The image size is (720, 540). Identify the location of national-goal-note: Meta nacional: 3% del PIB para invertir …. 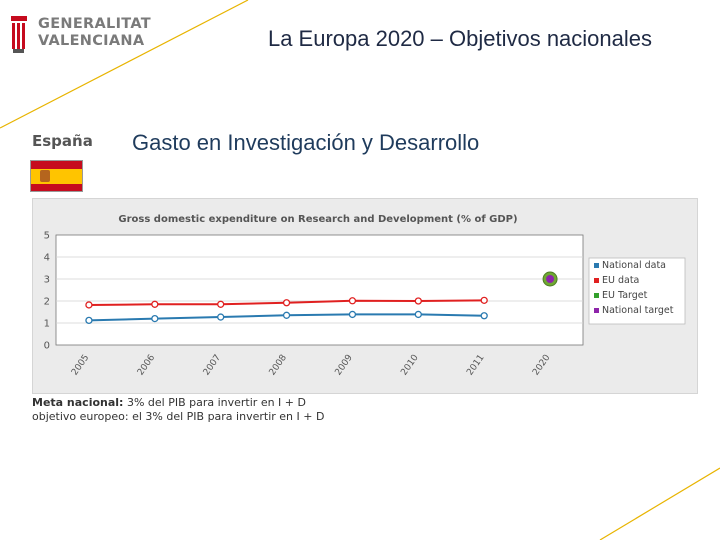
(178, 403).